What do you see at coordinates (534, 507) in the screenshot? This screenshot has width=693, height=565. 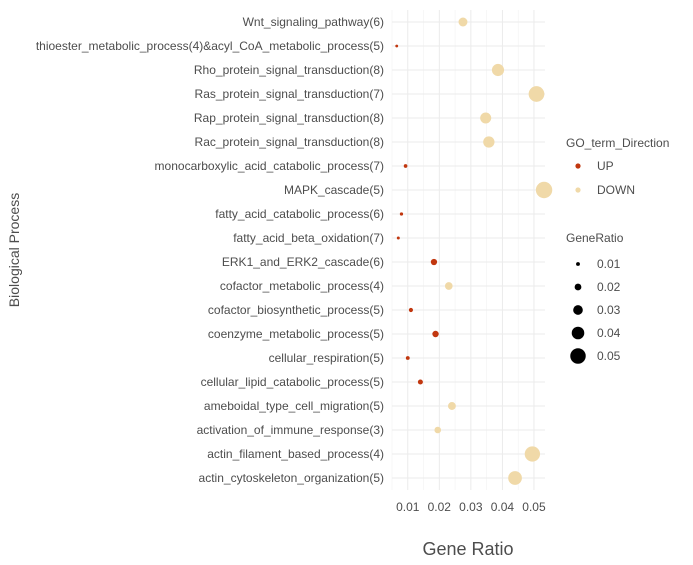 I see `x-tick-label: 0.05` at bounding box center [534, 507].